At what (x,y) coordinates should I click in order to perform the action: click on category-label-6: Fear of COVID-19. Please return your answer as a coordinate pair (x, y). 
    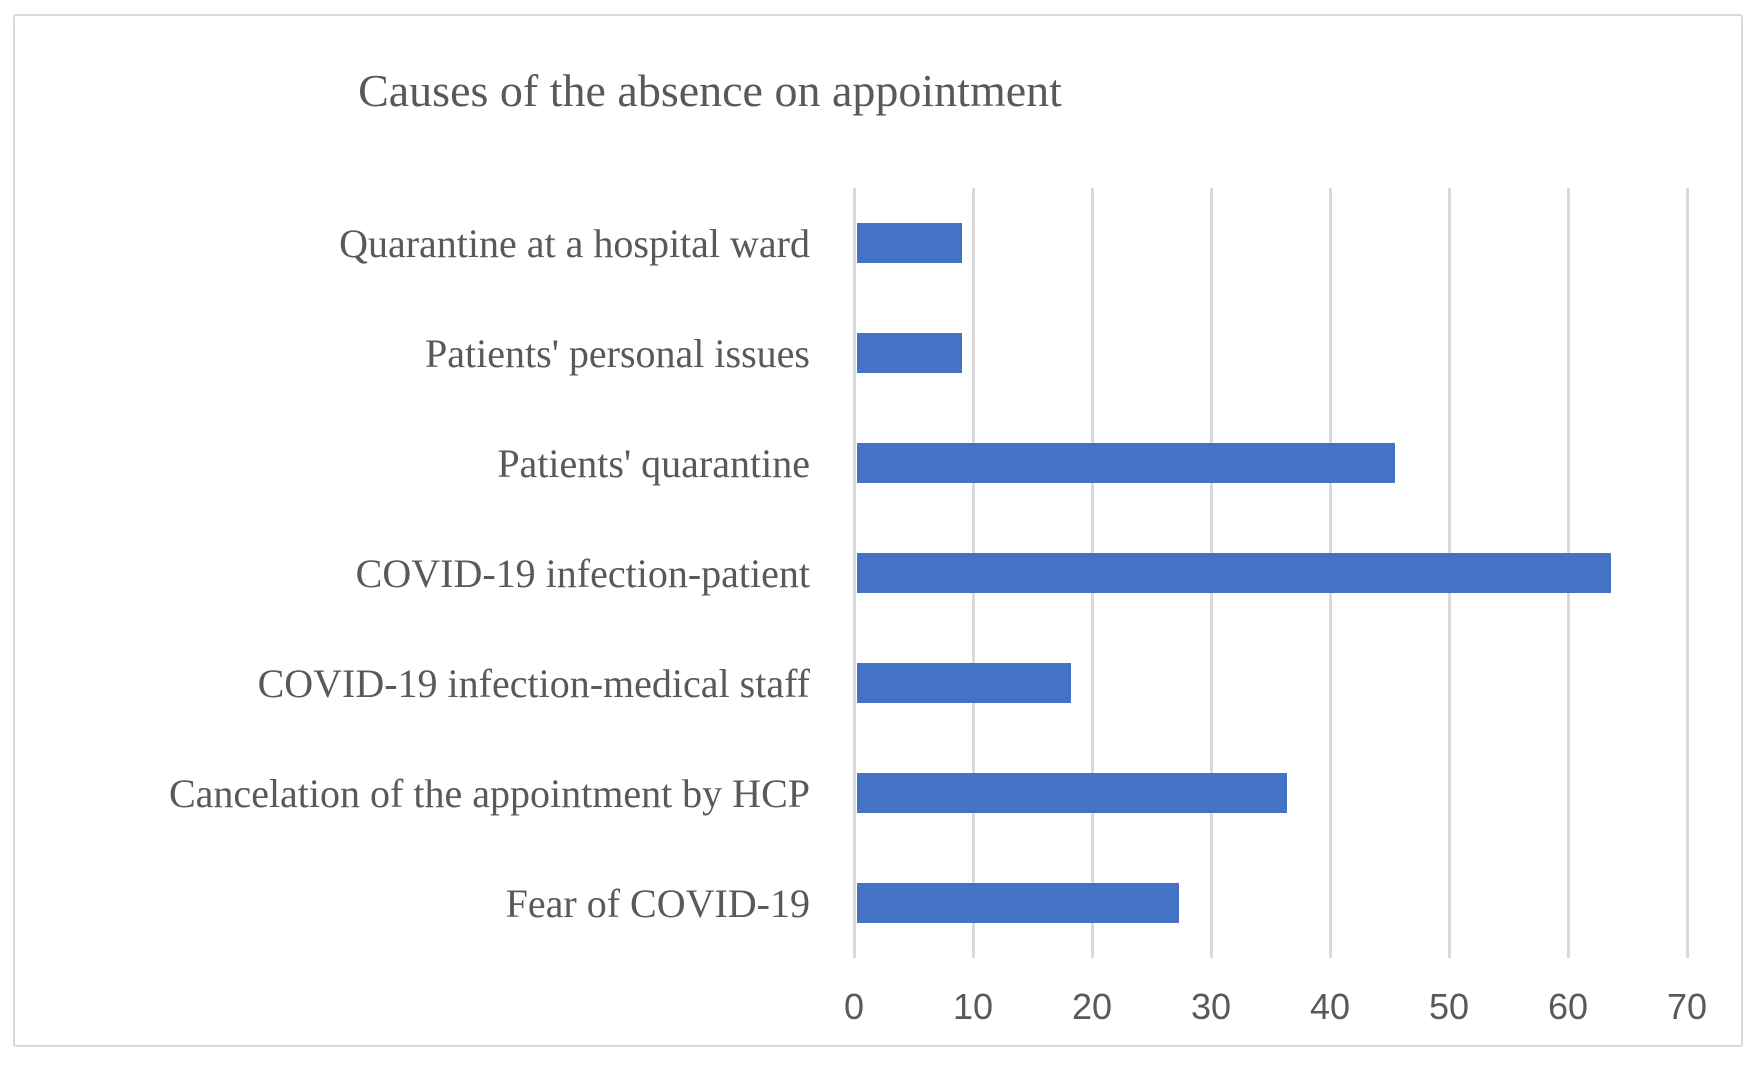
    Looking at the image, I should click on (657, 903).